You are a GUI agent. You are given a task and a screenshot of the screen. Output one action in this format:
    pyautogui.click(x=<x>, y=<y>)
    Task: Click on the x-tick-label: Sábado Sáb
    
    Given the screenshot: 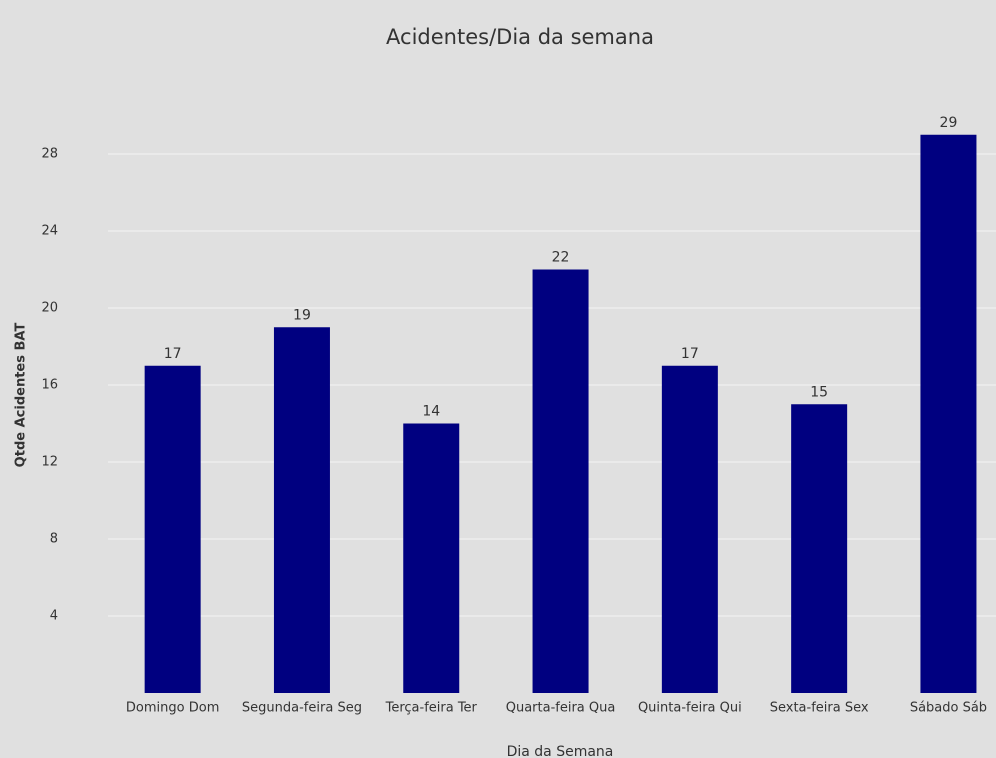 What is the action you would take?
    pyautogui.click(x=948, y=708)
    